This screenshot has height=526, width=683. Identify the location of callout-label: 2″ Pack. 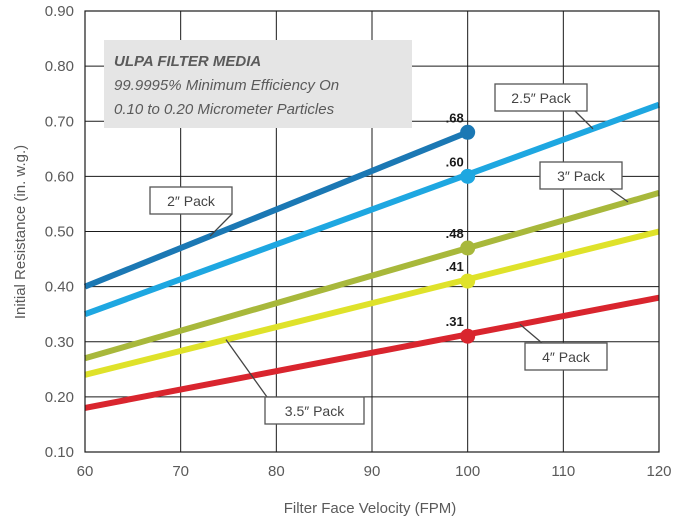
(191, 201).